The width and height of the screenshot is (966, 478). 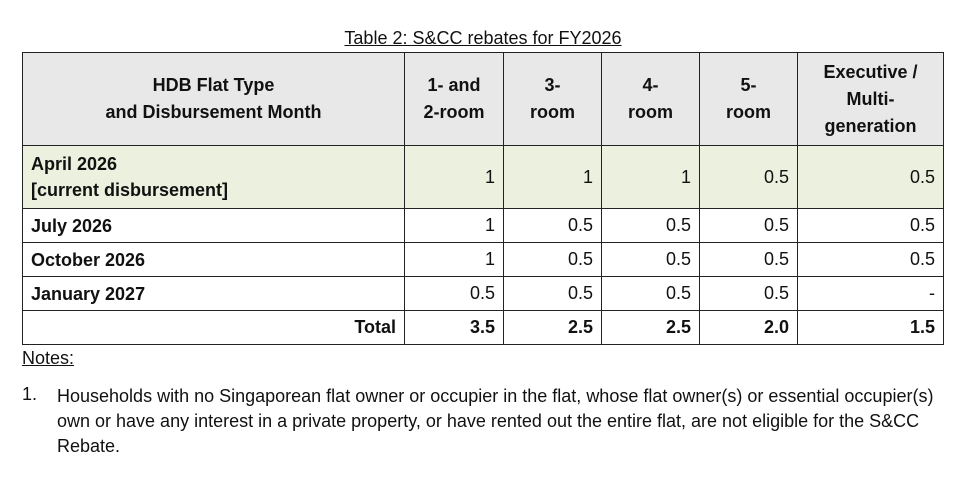 I want to click on header-line: generation, so click(x=870, y=125).